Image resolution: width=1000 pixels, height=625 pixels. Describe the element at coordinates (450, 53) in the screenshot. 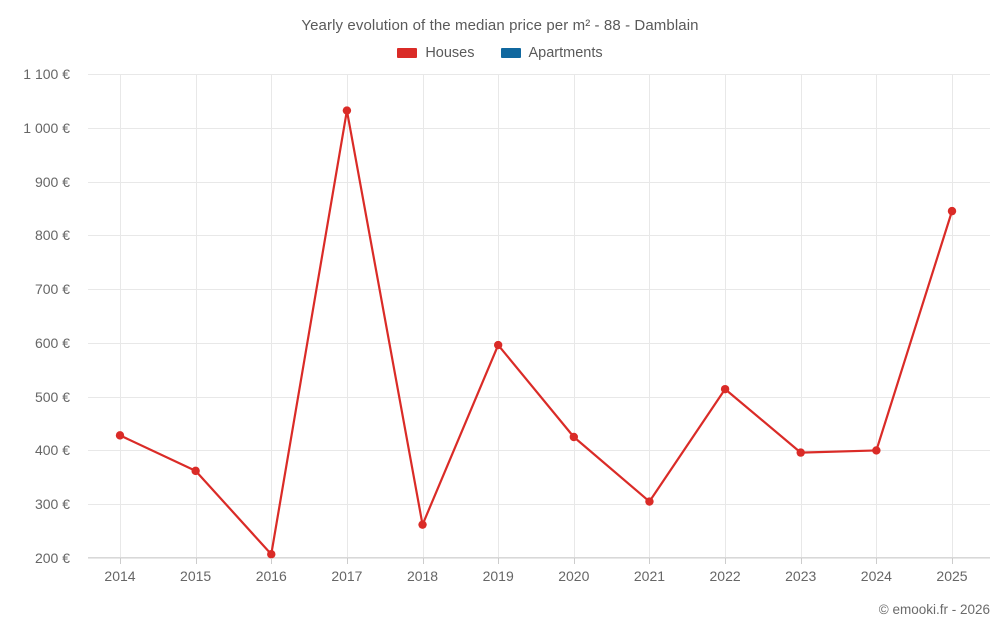

I see `legend-item-label: Houses` at that location.